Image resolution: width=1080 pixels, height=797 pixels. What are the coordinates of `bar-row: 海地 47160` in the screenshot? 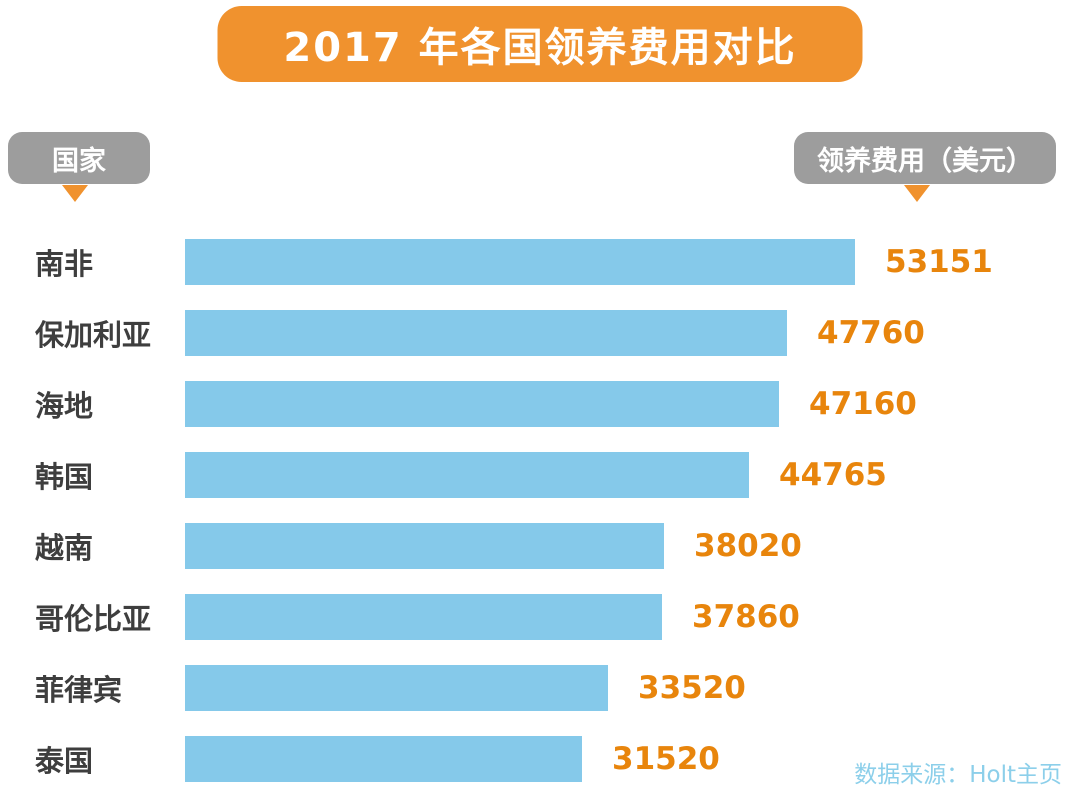 It's located at (540, 403).